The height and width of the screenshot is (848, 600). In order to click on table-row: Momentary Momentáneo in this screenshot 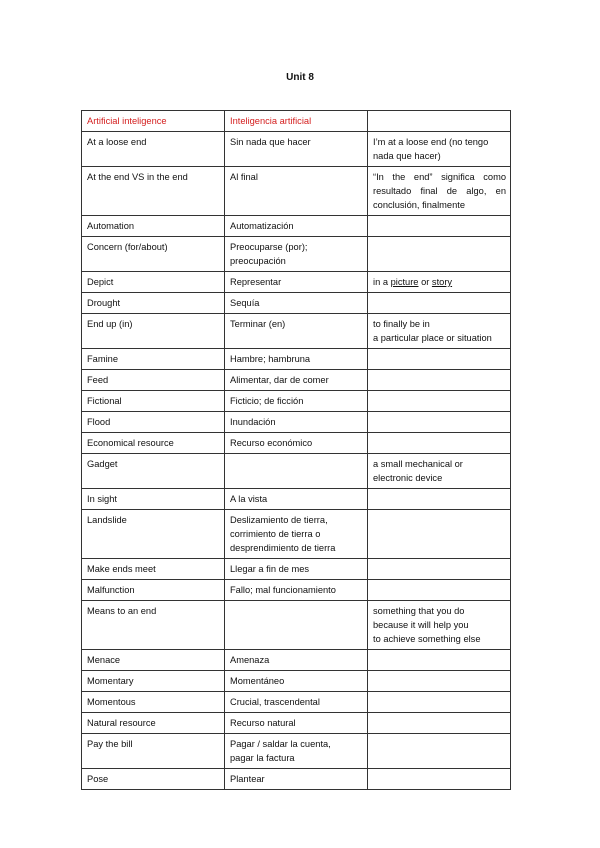, I will do `click(296, 681)`.